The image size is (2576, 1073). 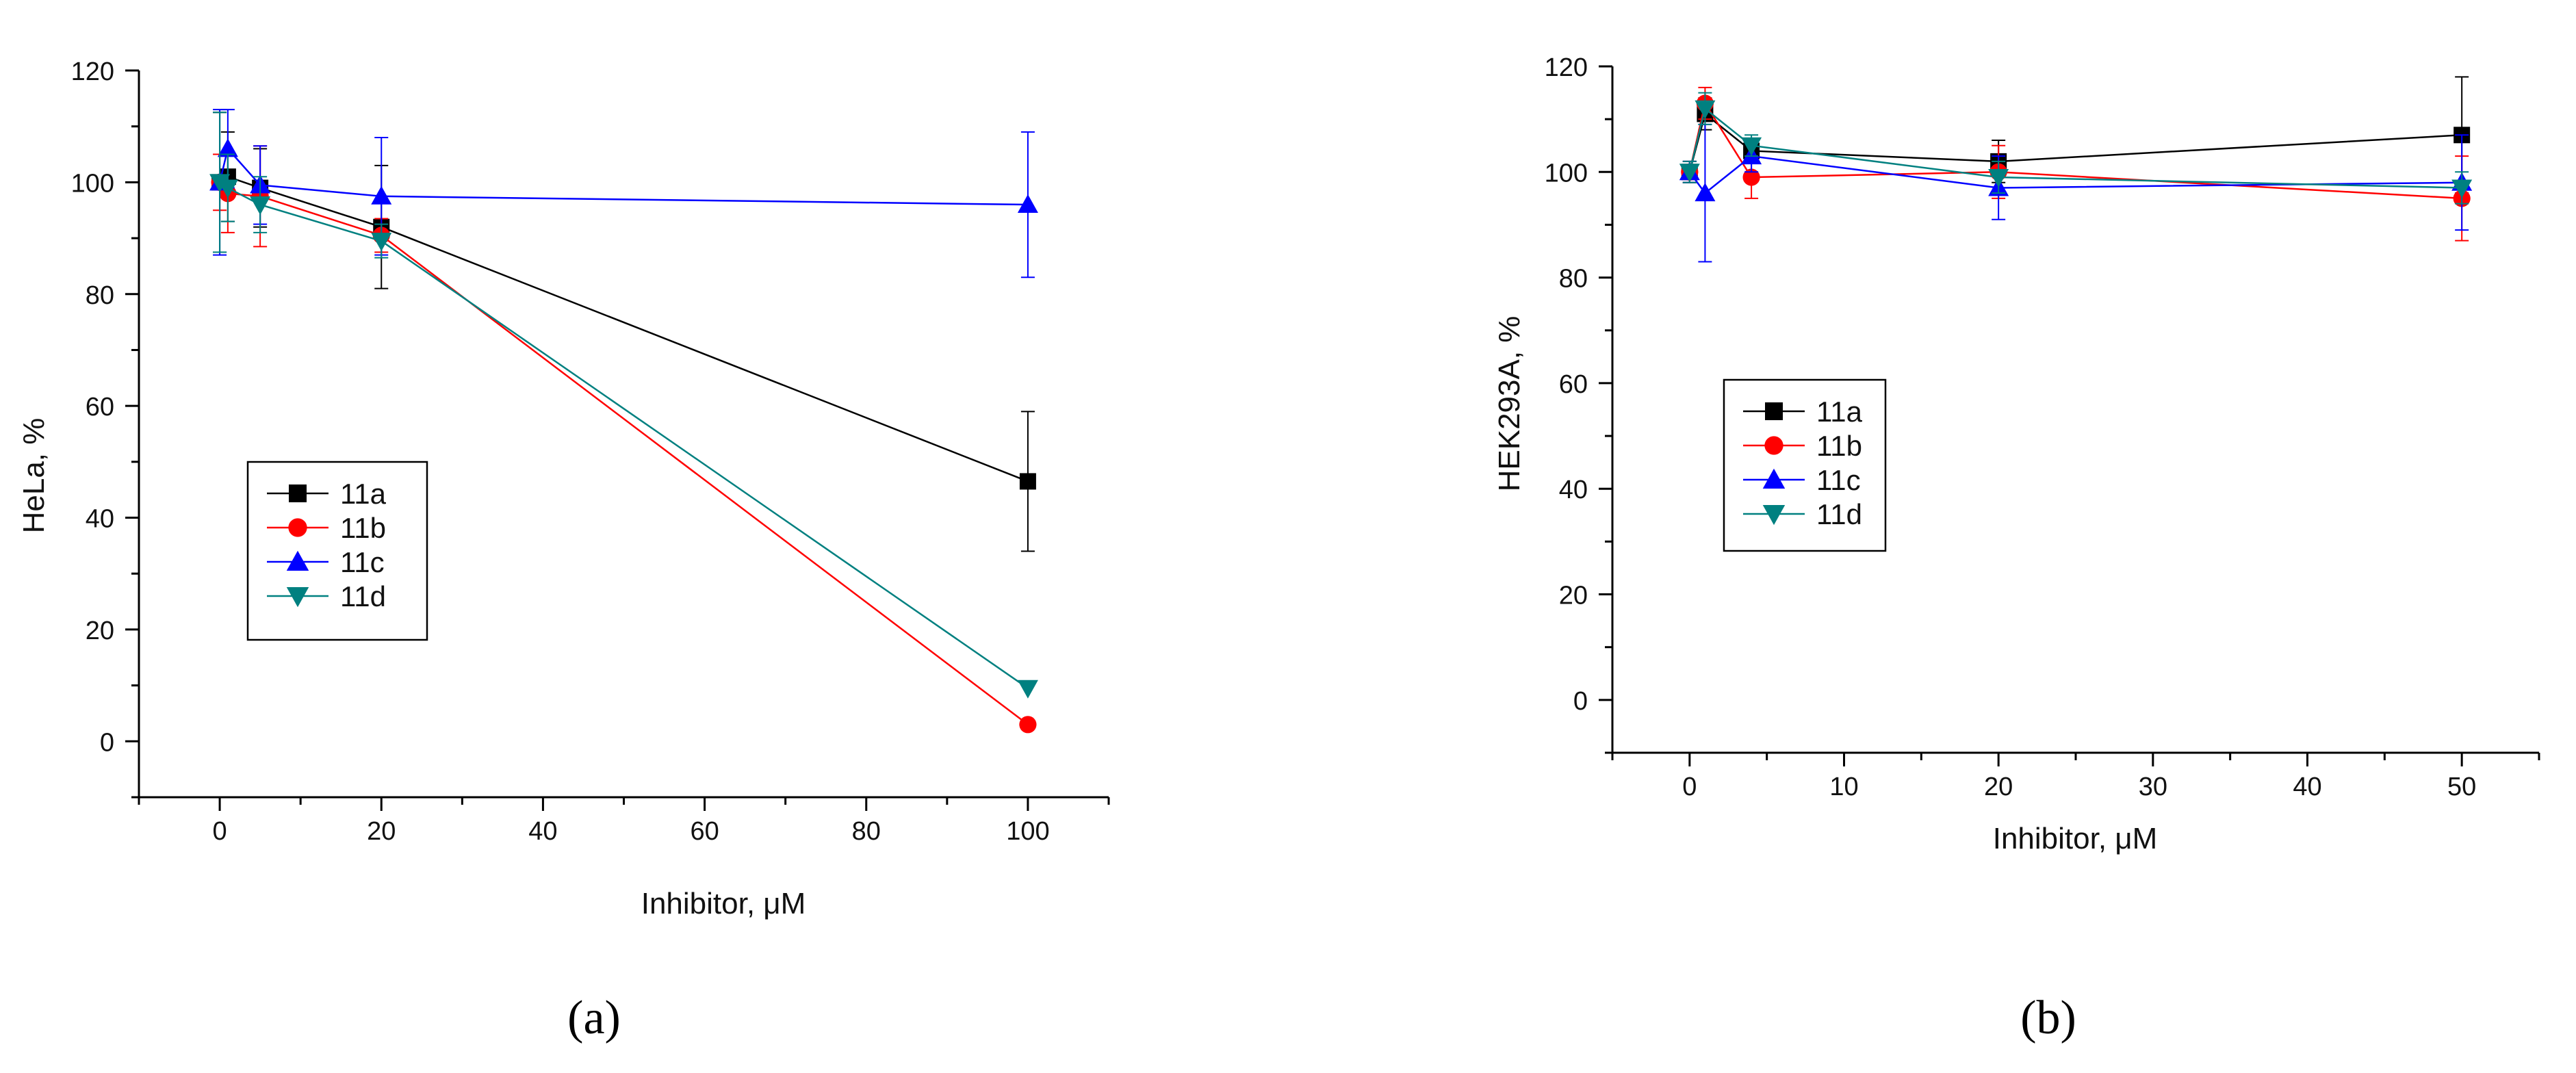 I want to click on panel-a-x-axis-label: Inhibitor, μM, so click(x=723, y=903).